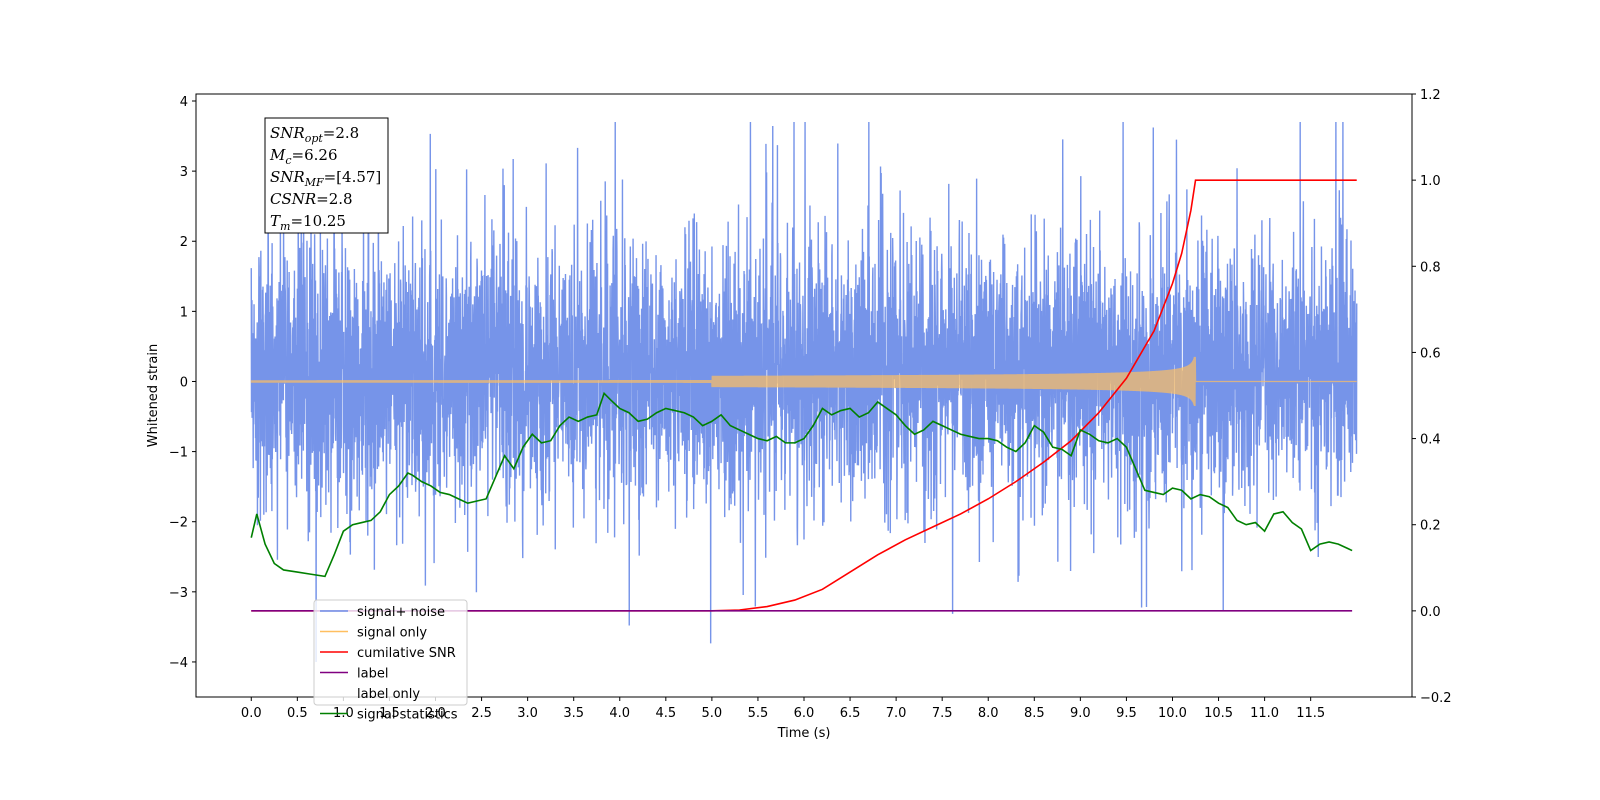 Image resolution: width=1600 pixels, height=800 pixels. I want to click on annotation-line: SNRMF=[4.57], so click(325, 178).